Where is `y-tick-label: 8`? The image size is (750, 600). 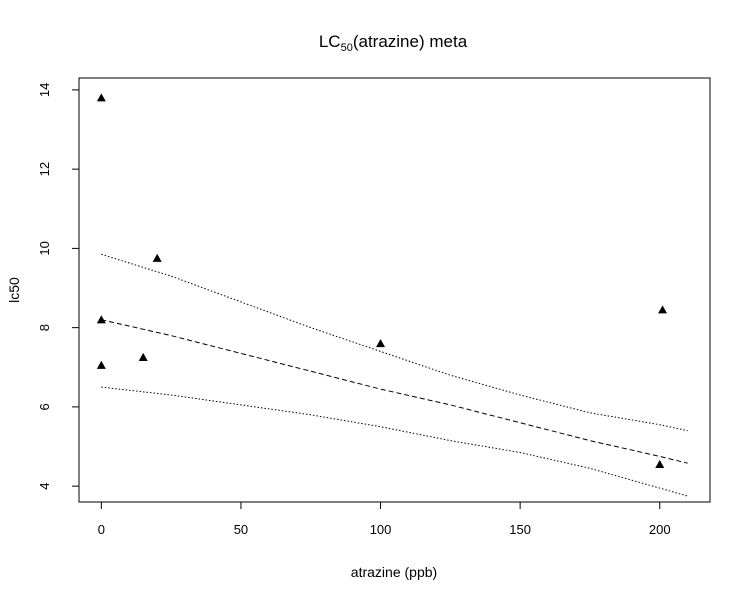
y-tick-label: 8 is located at coordinates (44, 327).